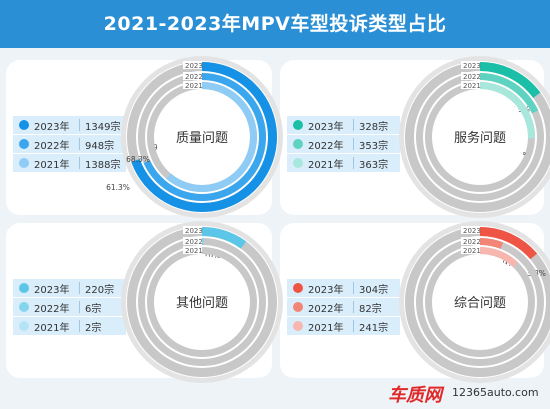  I want to click on legend-row: 2023年 328宗, so click(343, 125).